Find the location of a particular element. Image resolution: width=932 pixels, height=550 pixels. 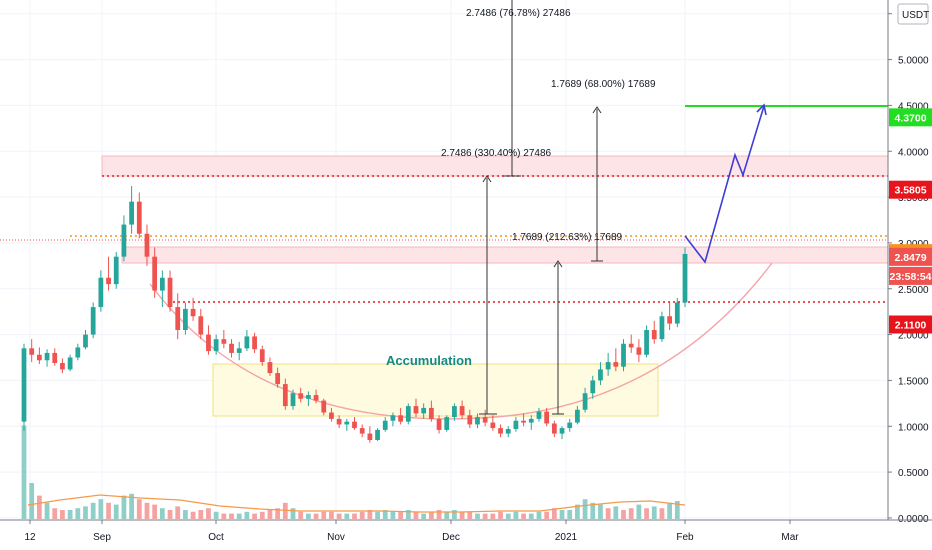

time-axis: 12 Sep Oct Nov Dec 2021 Feb Mar is located at coordinates (411, 531).